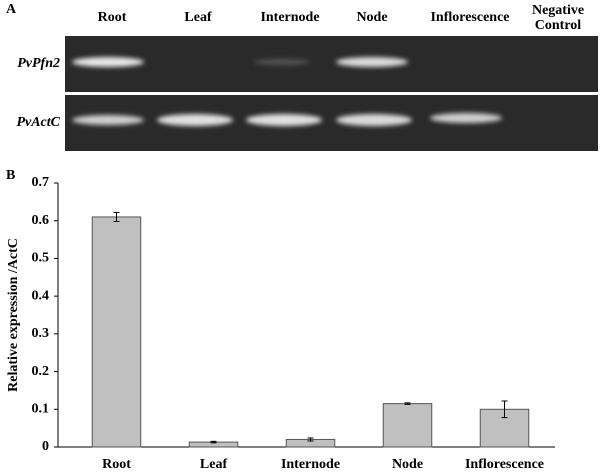 This screenshot has width=600, height=473. I want to click on panel-label: A, so click(11, 9).